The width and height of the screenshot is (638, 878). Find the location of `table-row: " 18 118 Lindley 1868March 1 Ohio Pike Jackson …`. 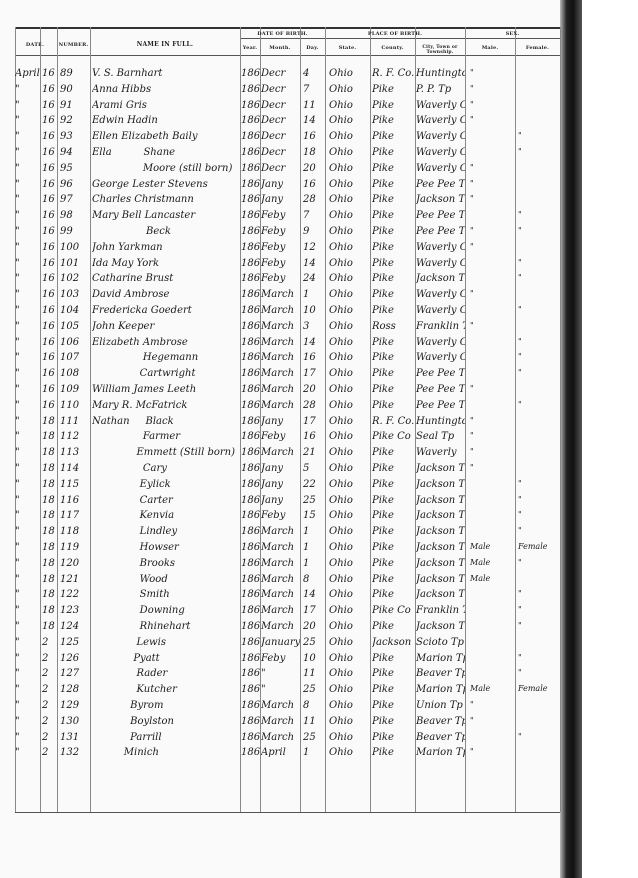

table-row: " 18 118 Lindley 1868March 1 Ohio Pike Jackson … is located at coordinates (280, 533).